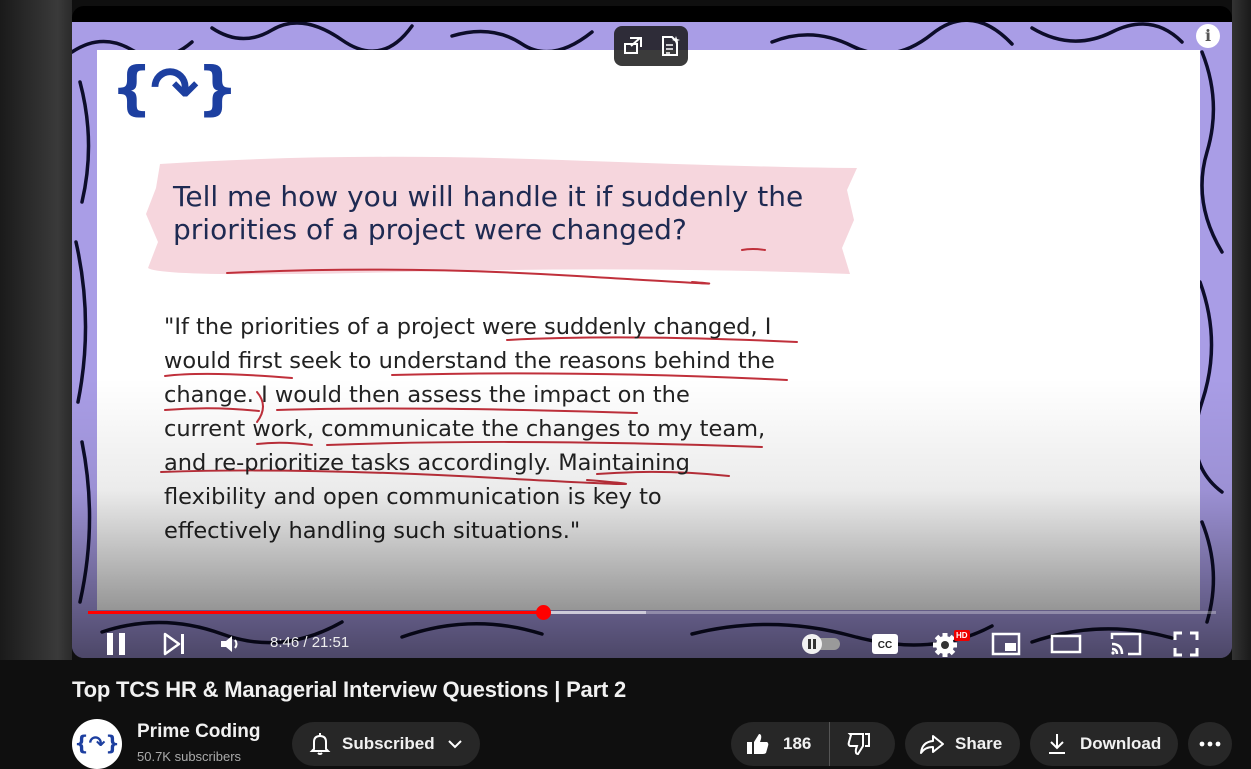  I want to click on highlight-brush, so click(501, 215).